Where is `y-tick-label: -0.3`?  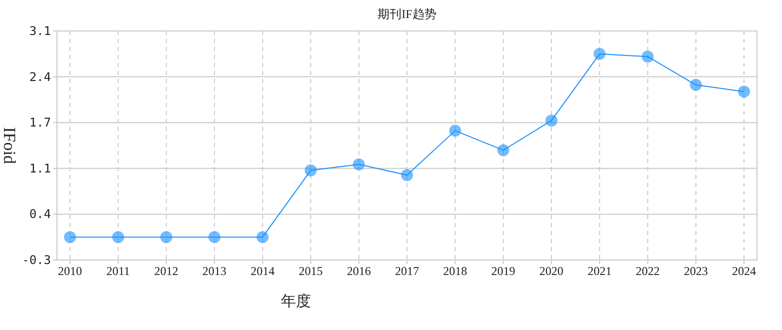
y-tick-label: -0.3 is located at coordinates (36, 260).